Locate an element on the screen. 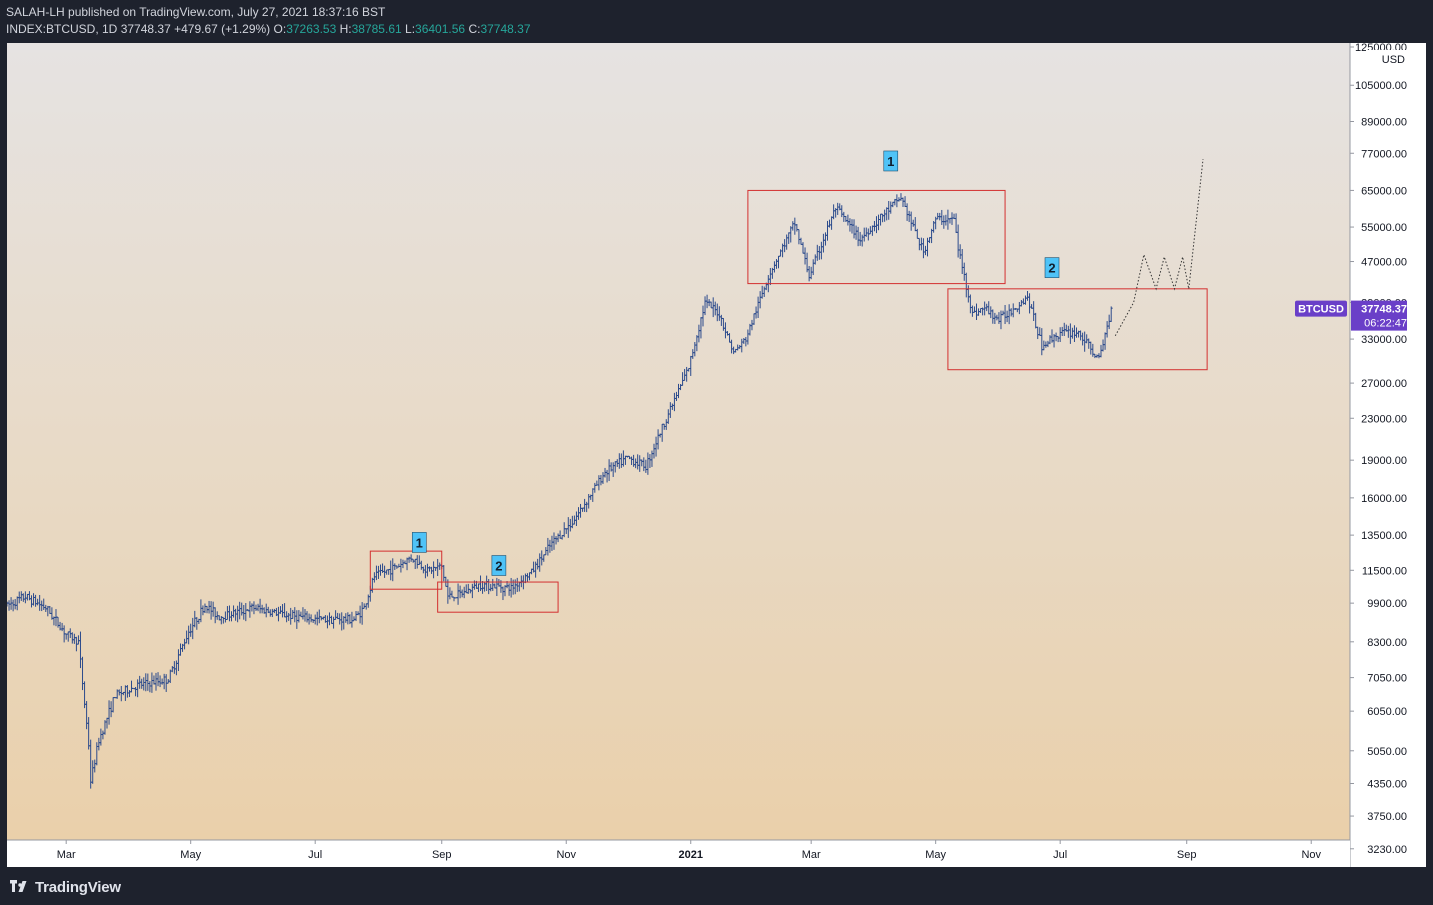 This screenshot has height=905, width=1433. currency-unit-label: USD is located at coordinates (1393, 60).